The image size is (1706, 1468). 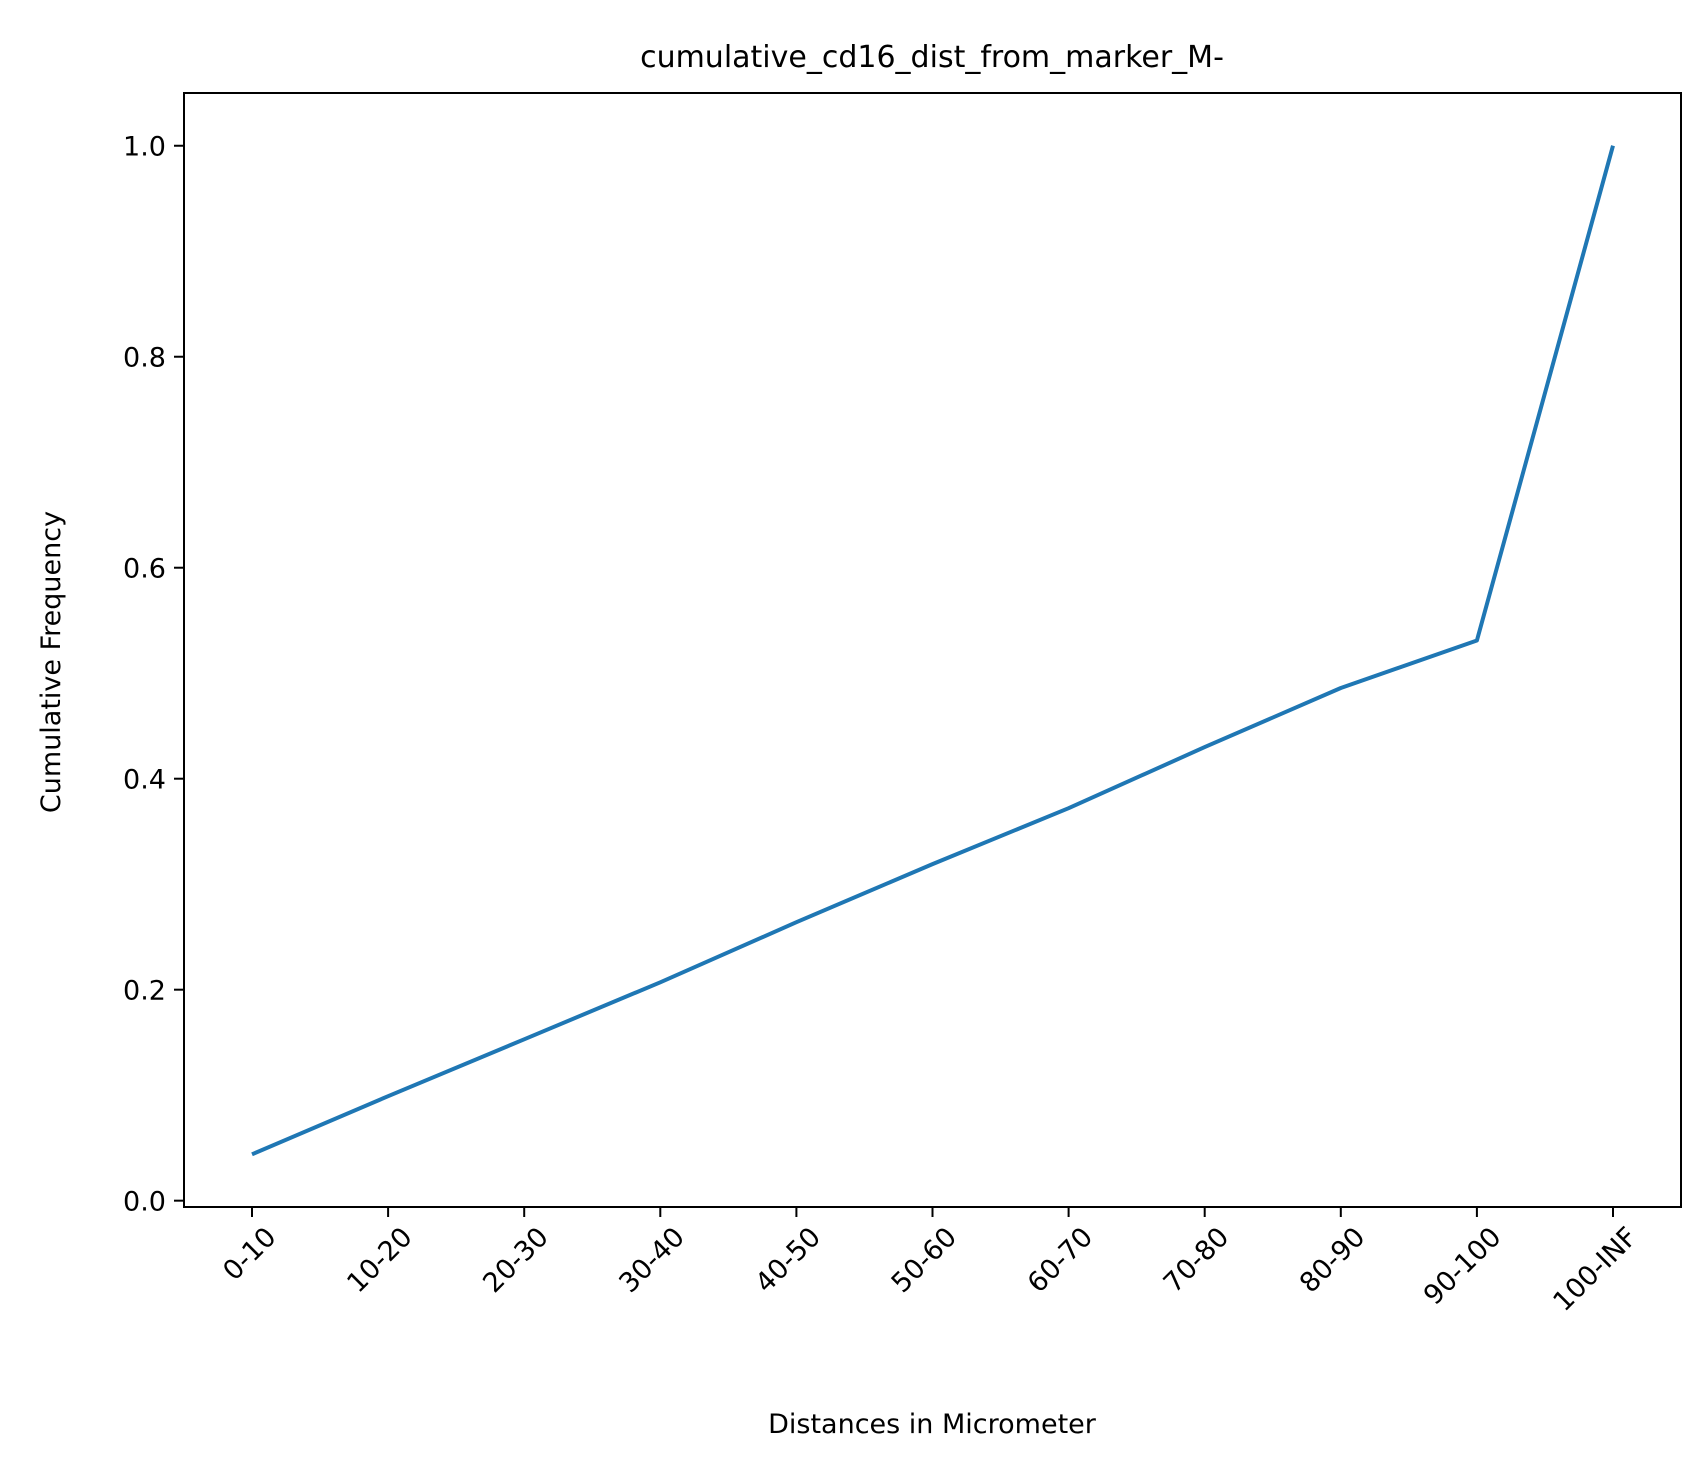 What do you see at coordinates (144, 1202) in the screenshot?
I see `y-tick-label: 0.0` at bounding box center [144, 1202].